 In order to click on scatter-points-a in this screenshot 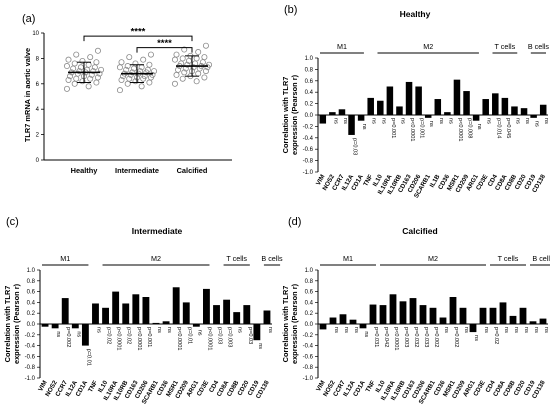, I will do `click(138, 68)`.